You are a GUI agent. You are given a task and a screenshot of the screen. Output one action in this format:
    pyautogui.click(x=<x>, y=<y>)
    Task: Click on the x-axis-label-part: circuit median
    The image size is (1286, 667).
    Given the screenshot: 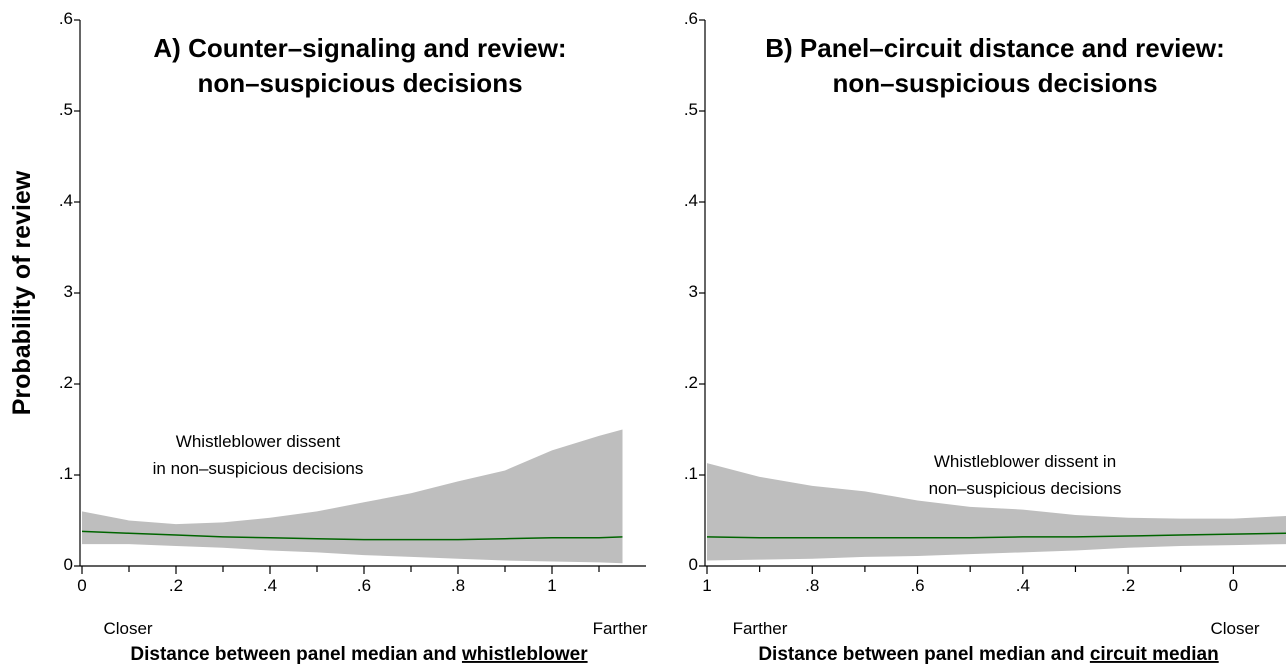 What is the action you would take?
    pyautogui.click(x=1154, y=654)
    